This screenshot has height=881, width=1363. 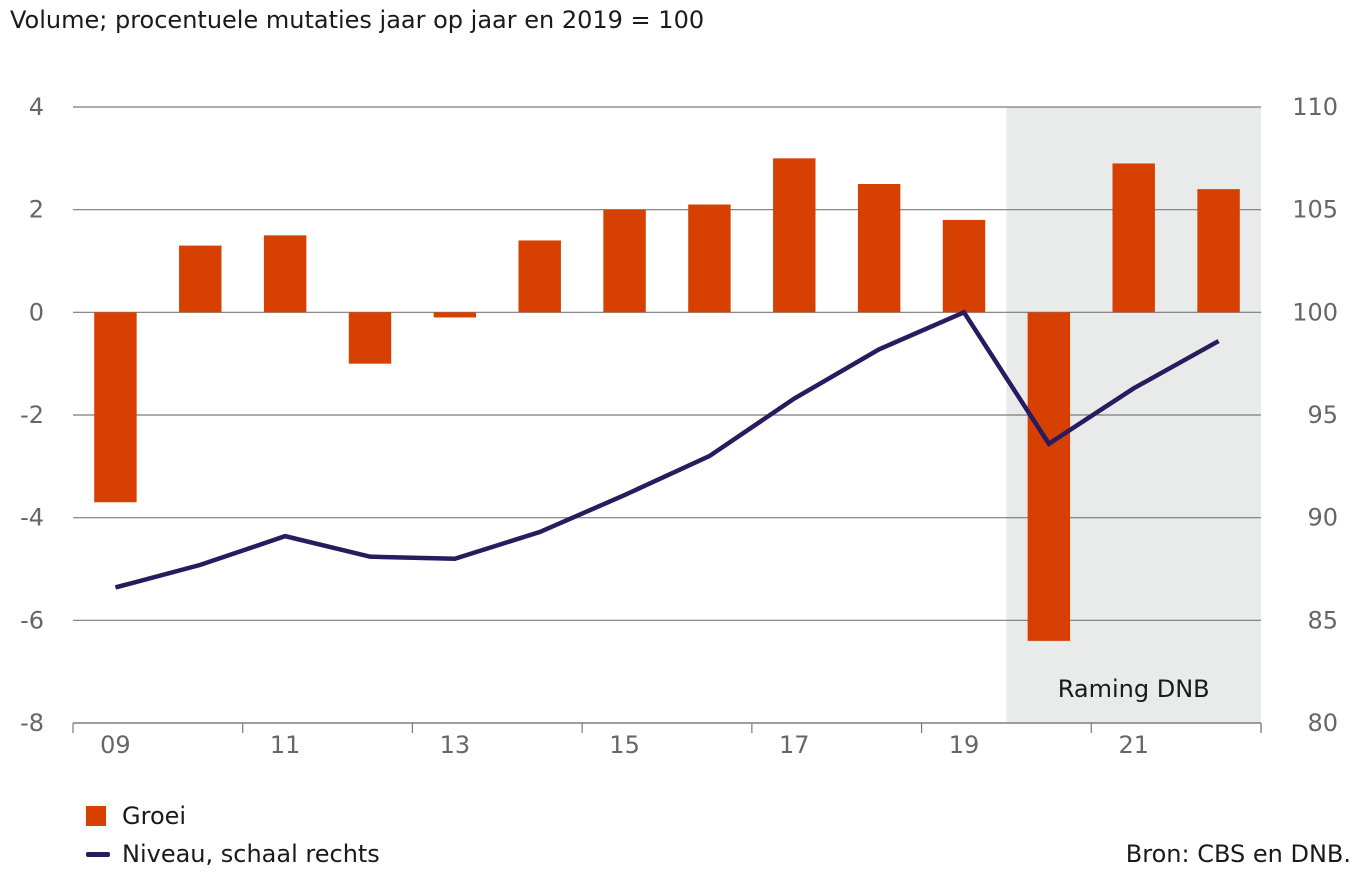 What do you see at coordinates (709, 258) in the screenshot?
I see `bar-groei-2016` at bounding box center [709, 258].